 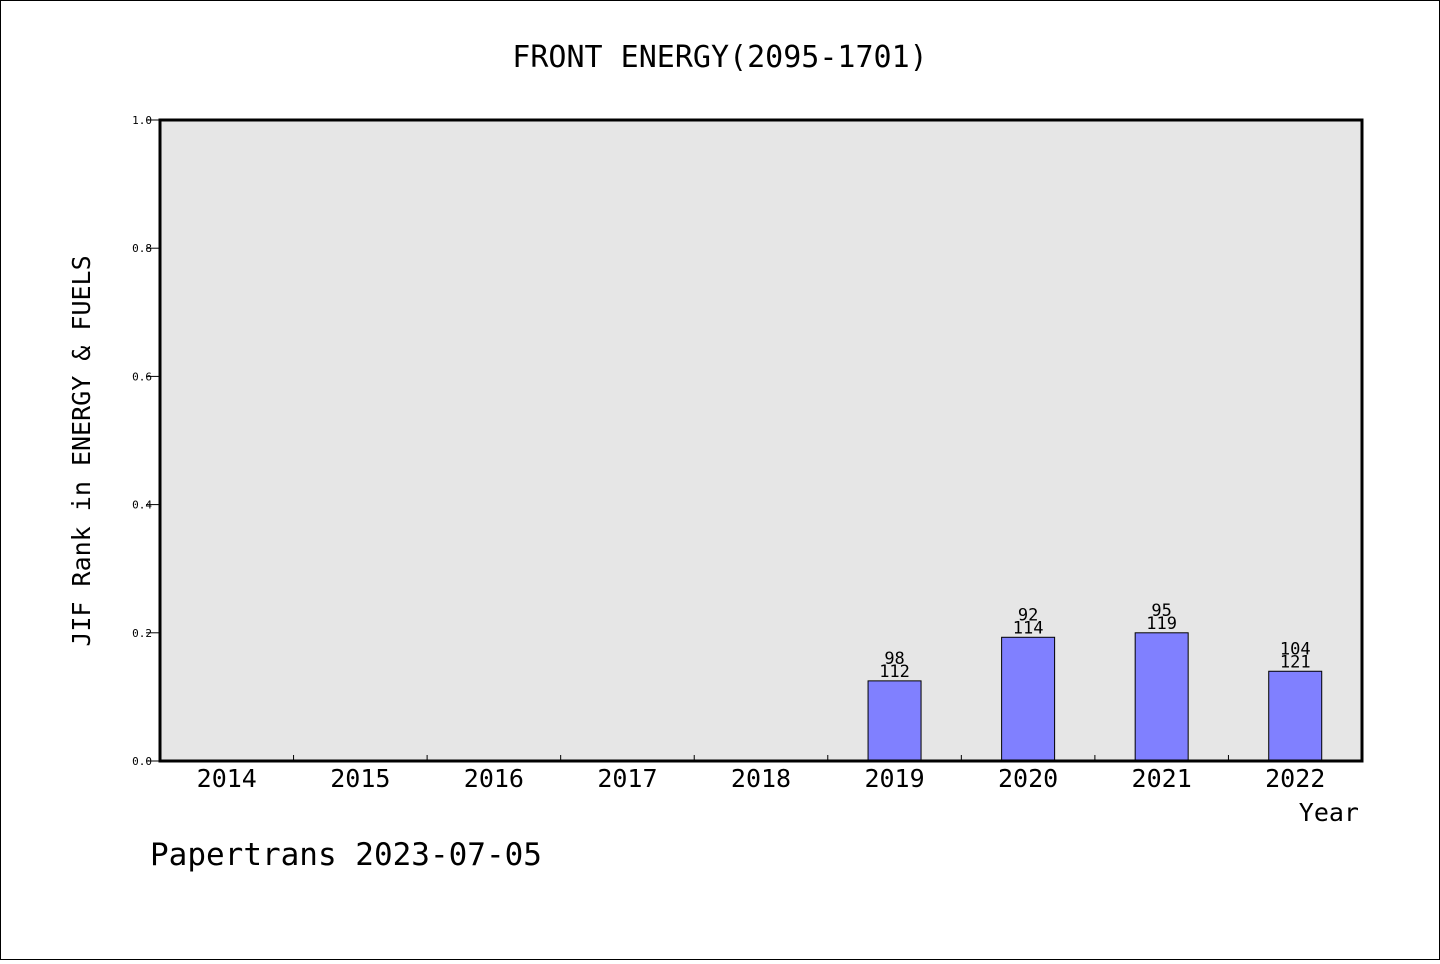 I want to click on bar-rank-label: 92, so click(x=1028, y=615).